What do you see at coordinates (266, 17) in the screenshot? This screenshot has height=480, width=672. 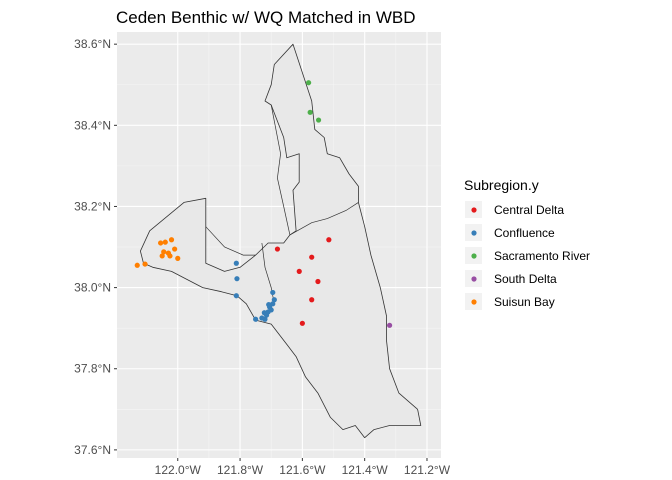 I see `chart-title: Ceden Benthic w/ WQ Matched in WBD` at bounding box center [266, 17].